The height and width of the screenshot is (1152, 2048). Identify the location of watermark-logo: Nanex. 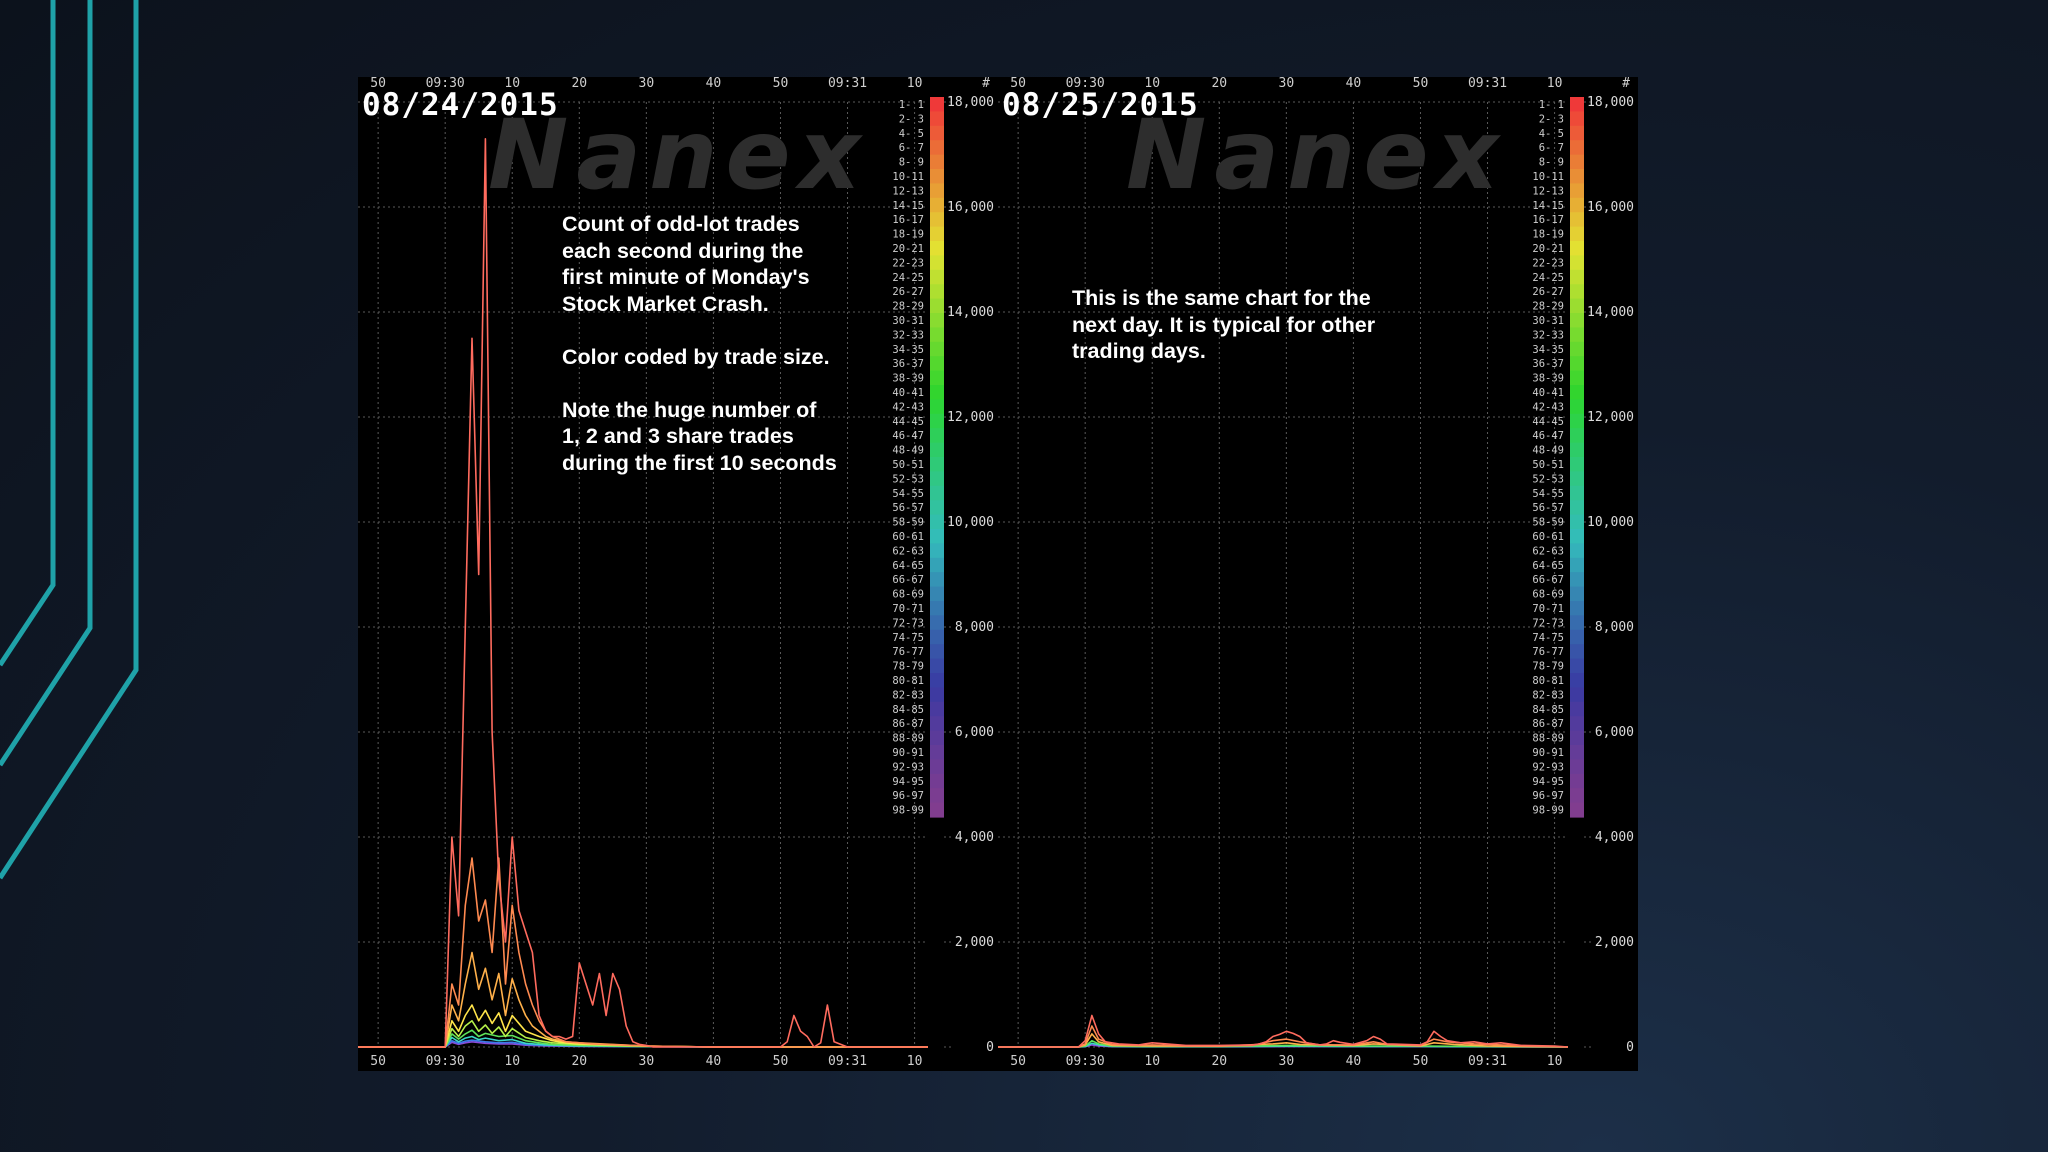
(1316, 155).